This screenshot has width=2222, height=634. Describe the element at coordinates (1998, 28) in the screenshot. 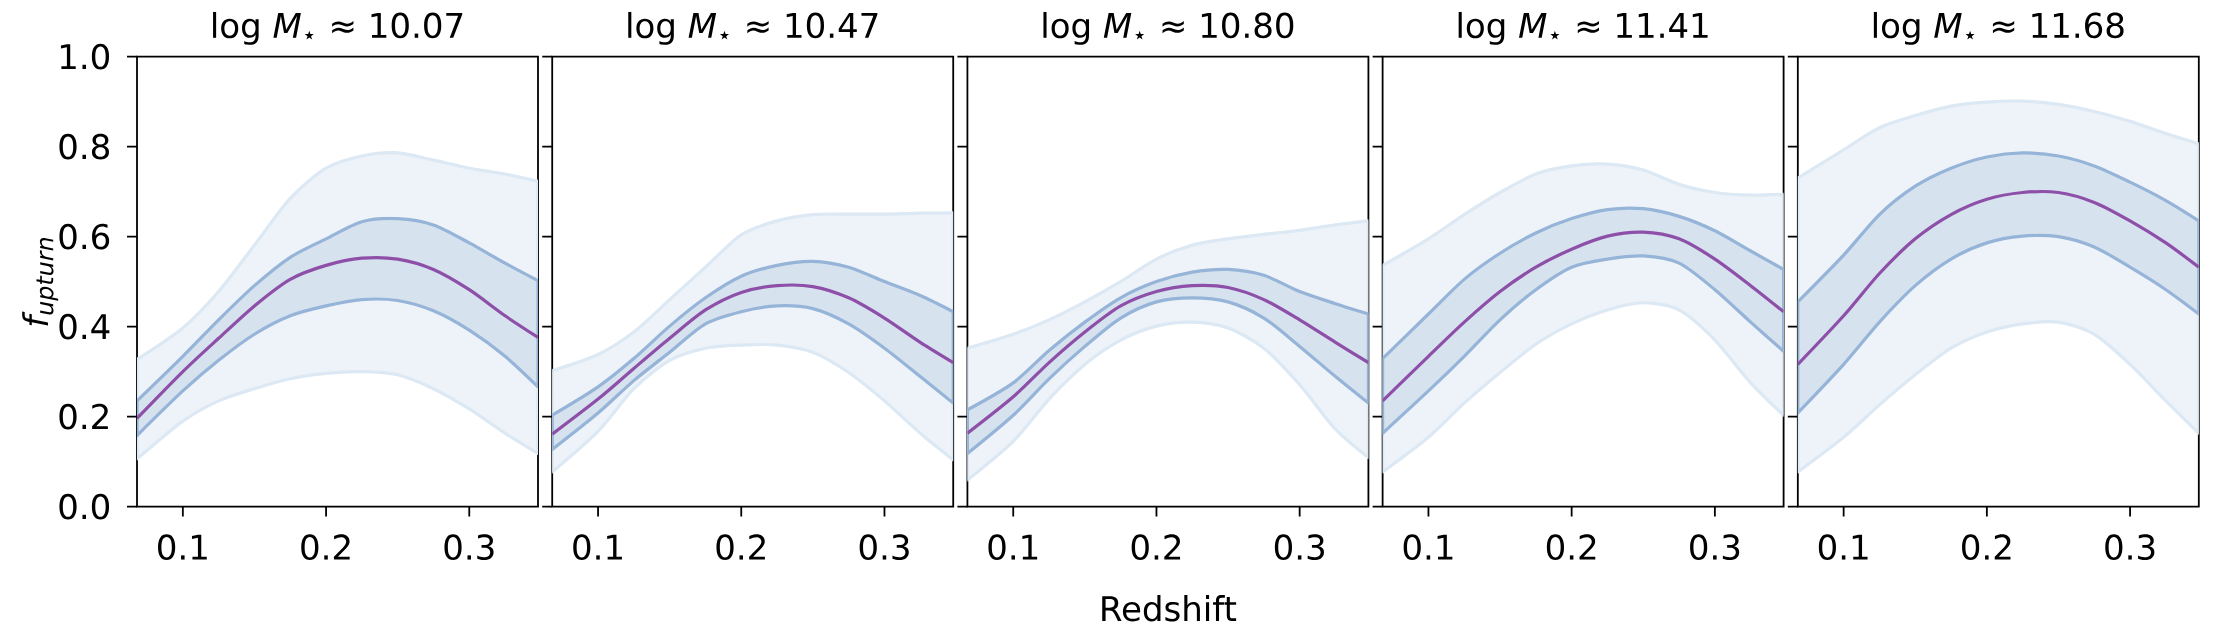

I see `chart-title: log M$_{⋆}$ ≈ 11.68` at that location.